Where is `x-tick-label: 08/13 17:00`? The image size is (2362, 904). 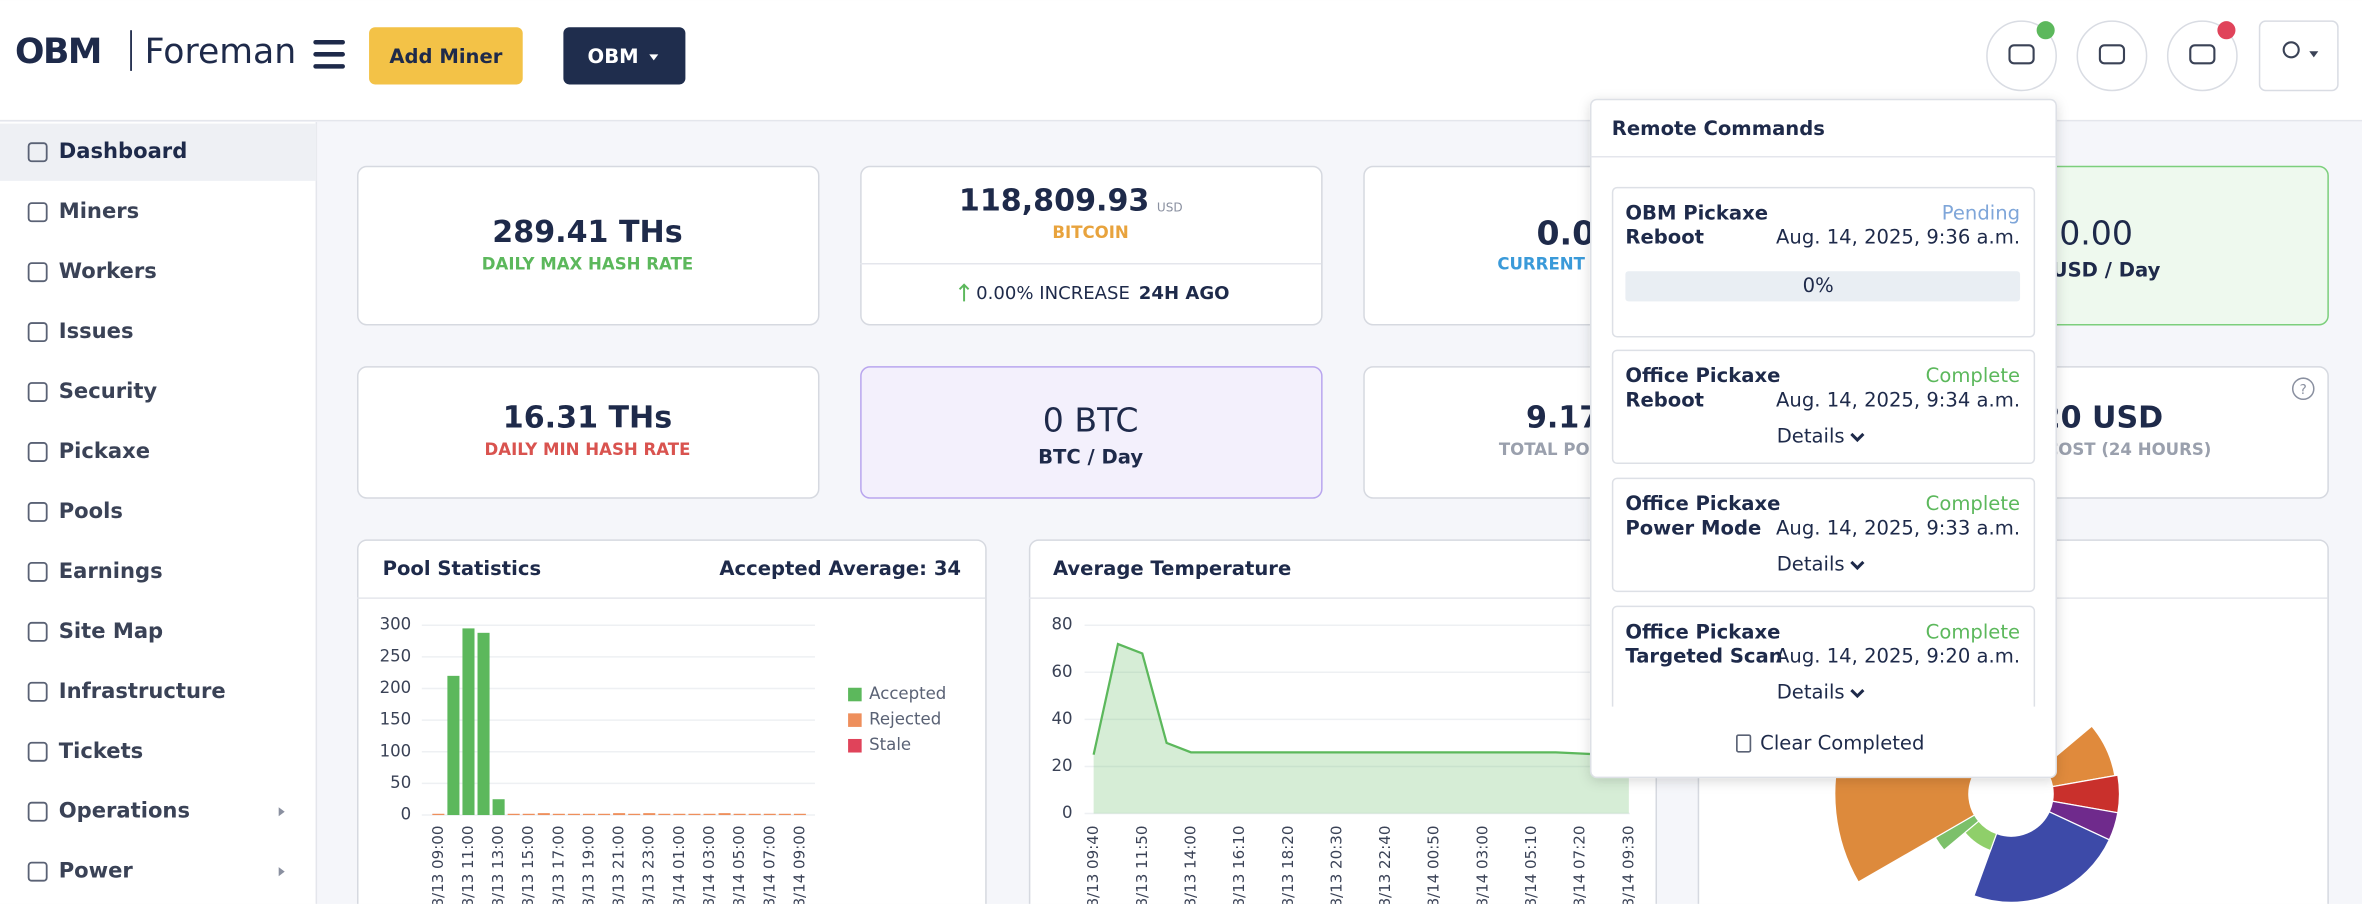
x-tick-label: 08/13 17:00 is located at coordinates (558, 865).